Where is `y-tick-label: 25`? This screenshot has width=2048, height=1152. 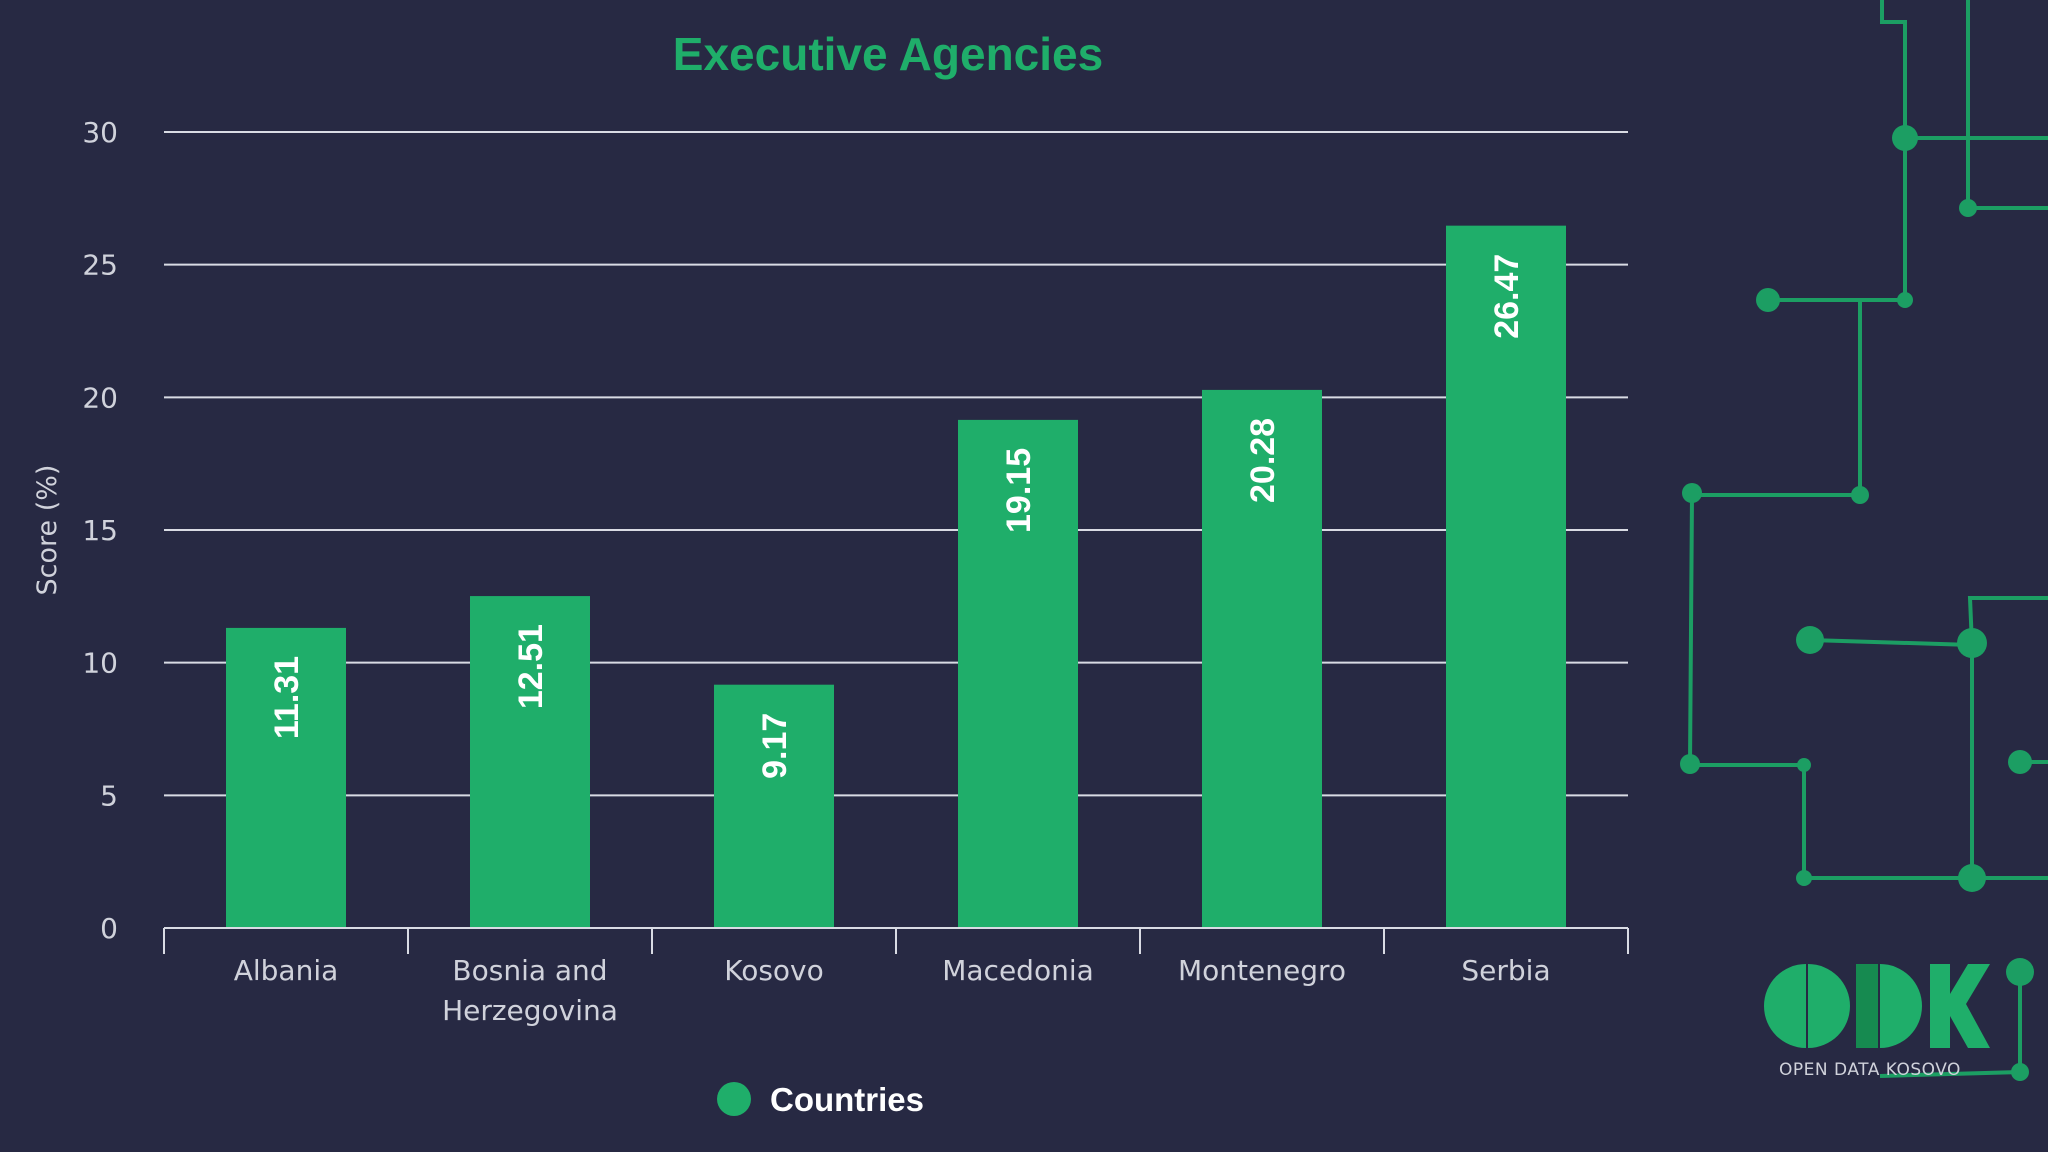 y-tick-label: 25 is located at coordinates (100, 265).